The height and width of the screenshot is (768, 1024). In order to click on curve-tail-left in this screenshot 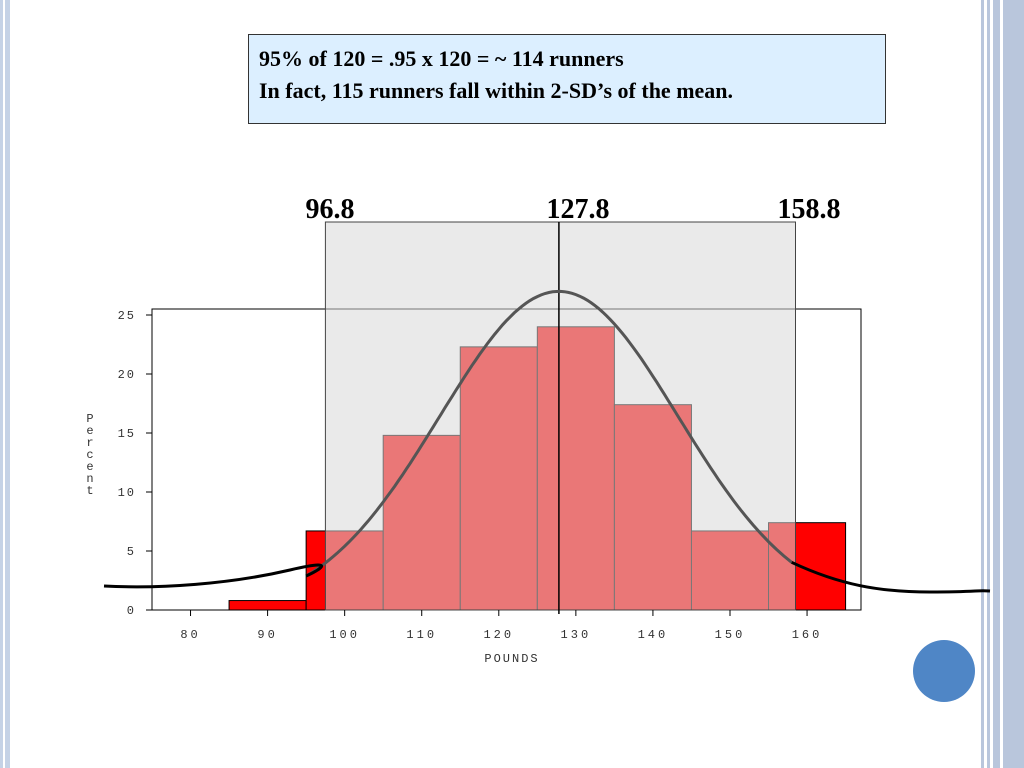, I will do `click(213, 576)`.